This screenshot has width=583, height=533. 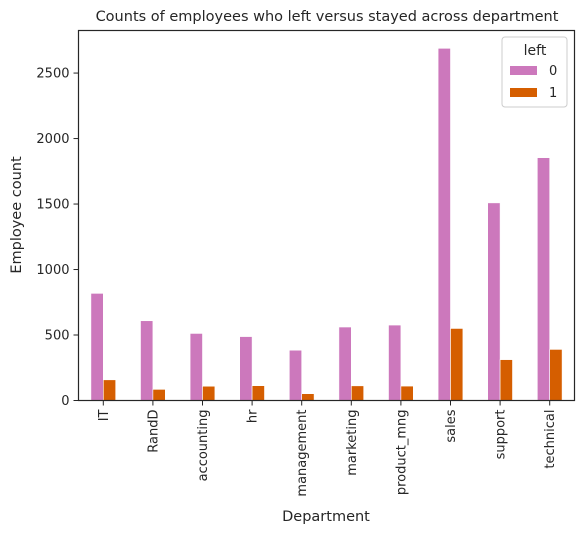 I want to click on x-tick-label-marketing: marketing, so click(x=352, y=443).